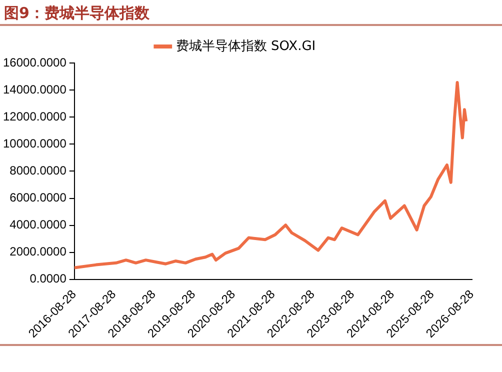  What do you see at coordinates (38, 171) in the screenshot?
I see `y-tick-label: 8000.0000` at bounding box center [38, 171].